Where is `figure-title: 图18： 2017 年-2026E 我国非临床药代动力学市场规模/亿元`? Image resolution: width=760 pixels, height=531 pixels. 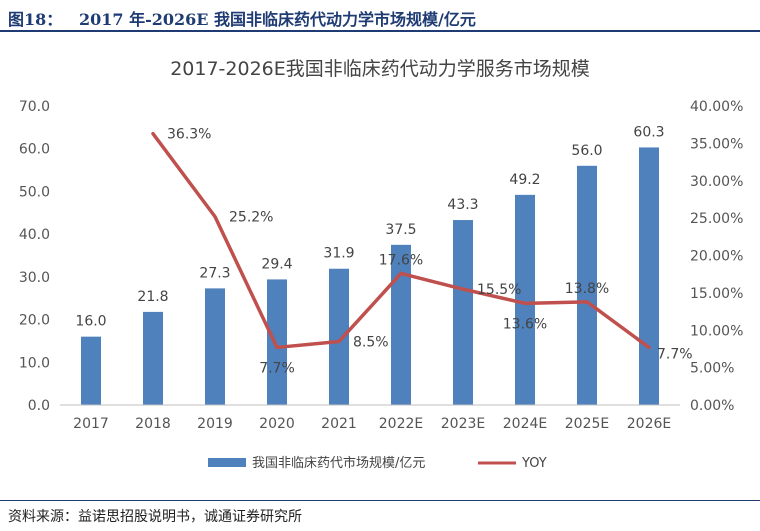 figure-title: 图18： 2017 年-2026E 我国非临床药代动力学市场规模/亿元 is located at coordinates (242, 18).